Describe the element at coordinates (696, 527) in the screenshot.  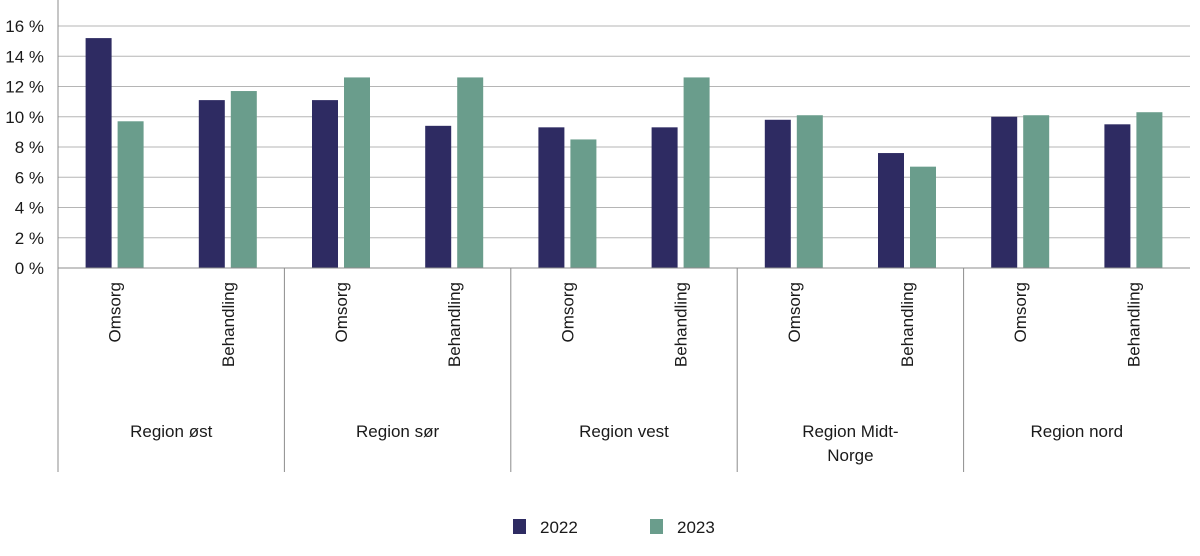
I see `legend-label-2023: 2023` at that location.